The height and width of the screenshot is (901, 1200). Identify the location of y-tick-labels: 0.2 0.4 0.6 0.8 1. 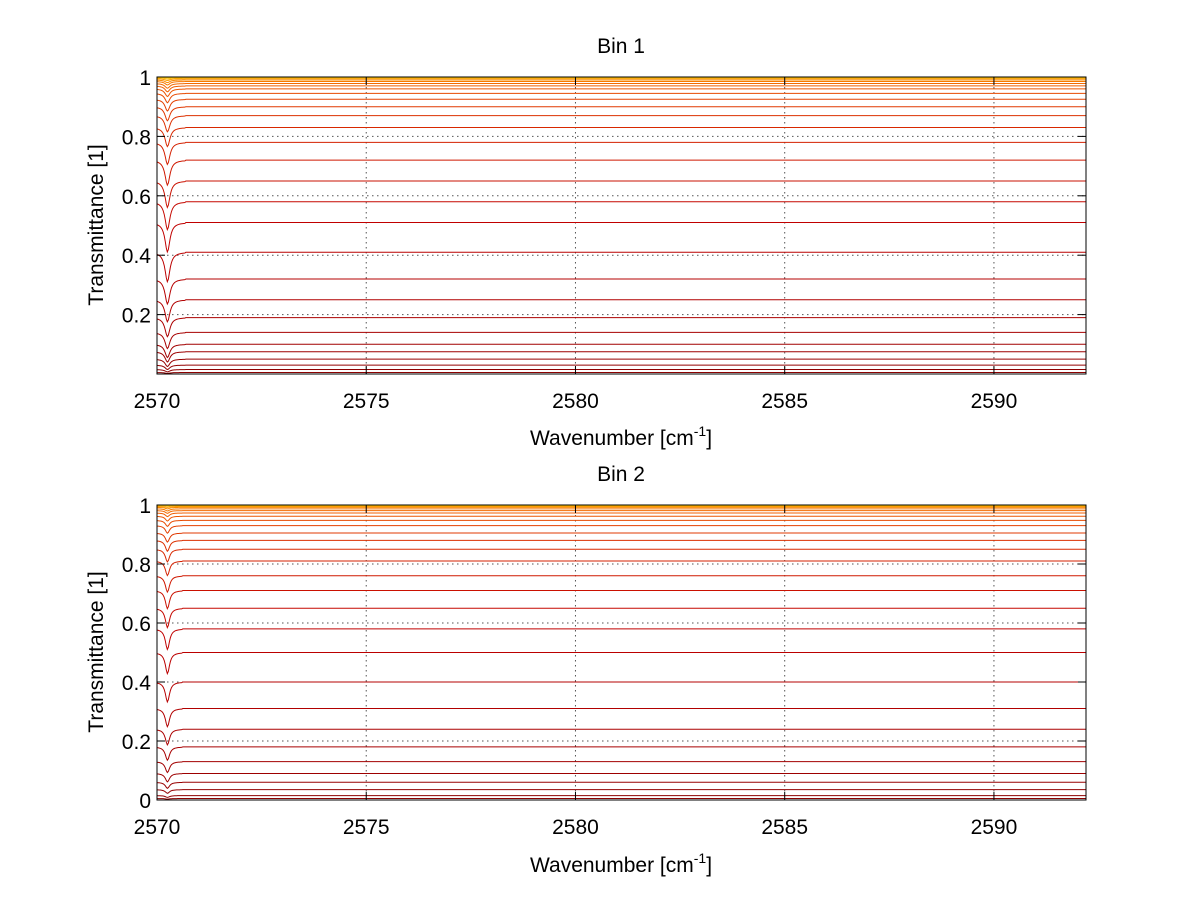
(137, 197).